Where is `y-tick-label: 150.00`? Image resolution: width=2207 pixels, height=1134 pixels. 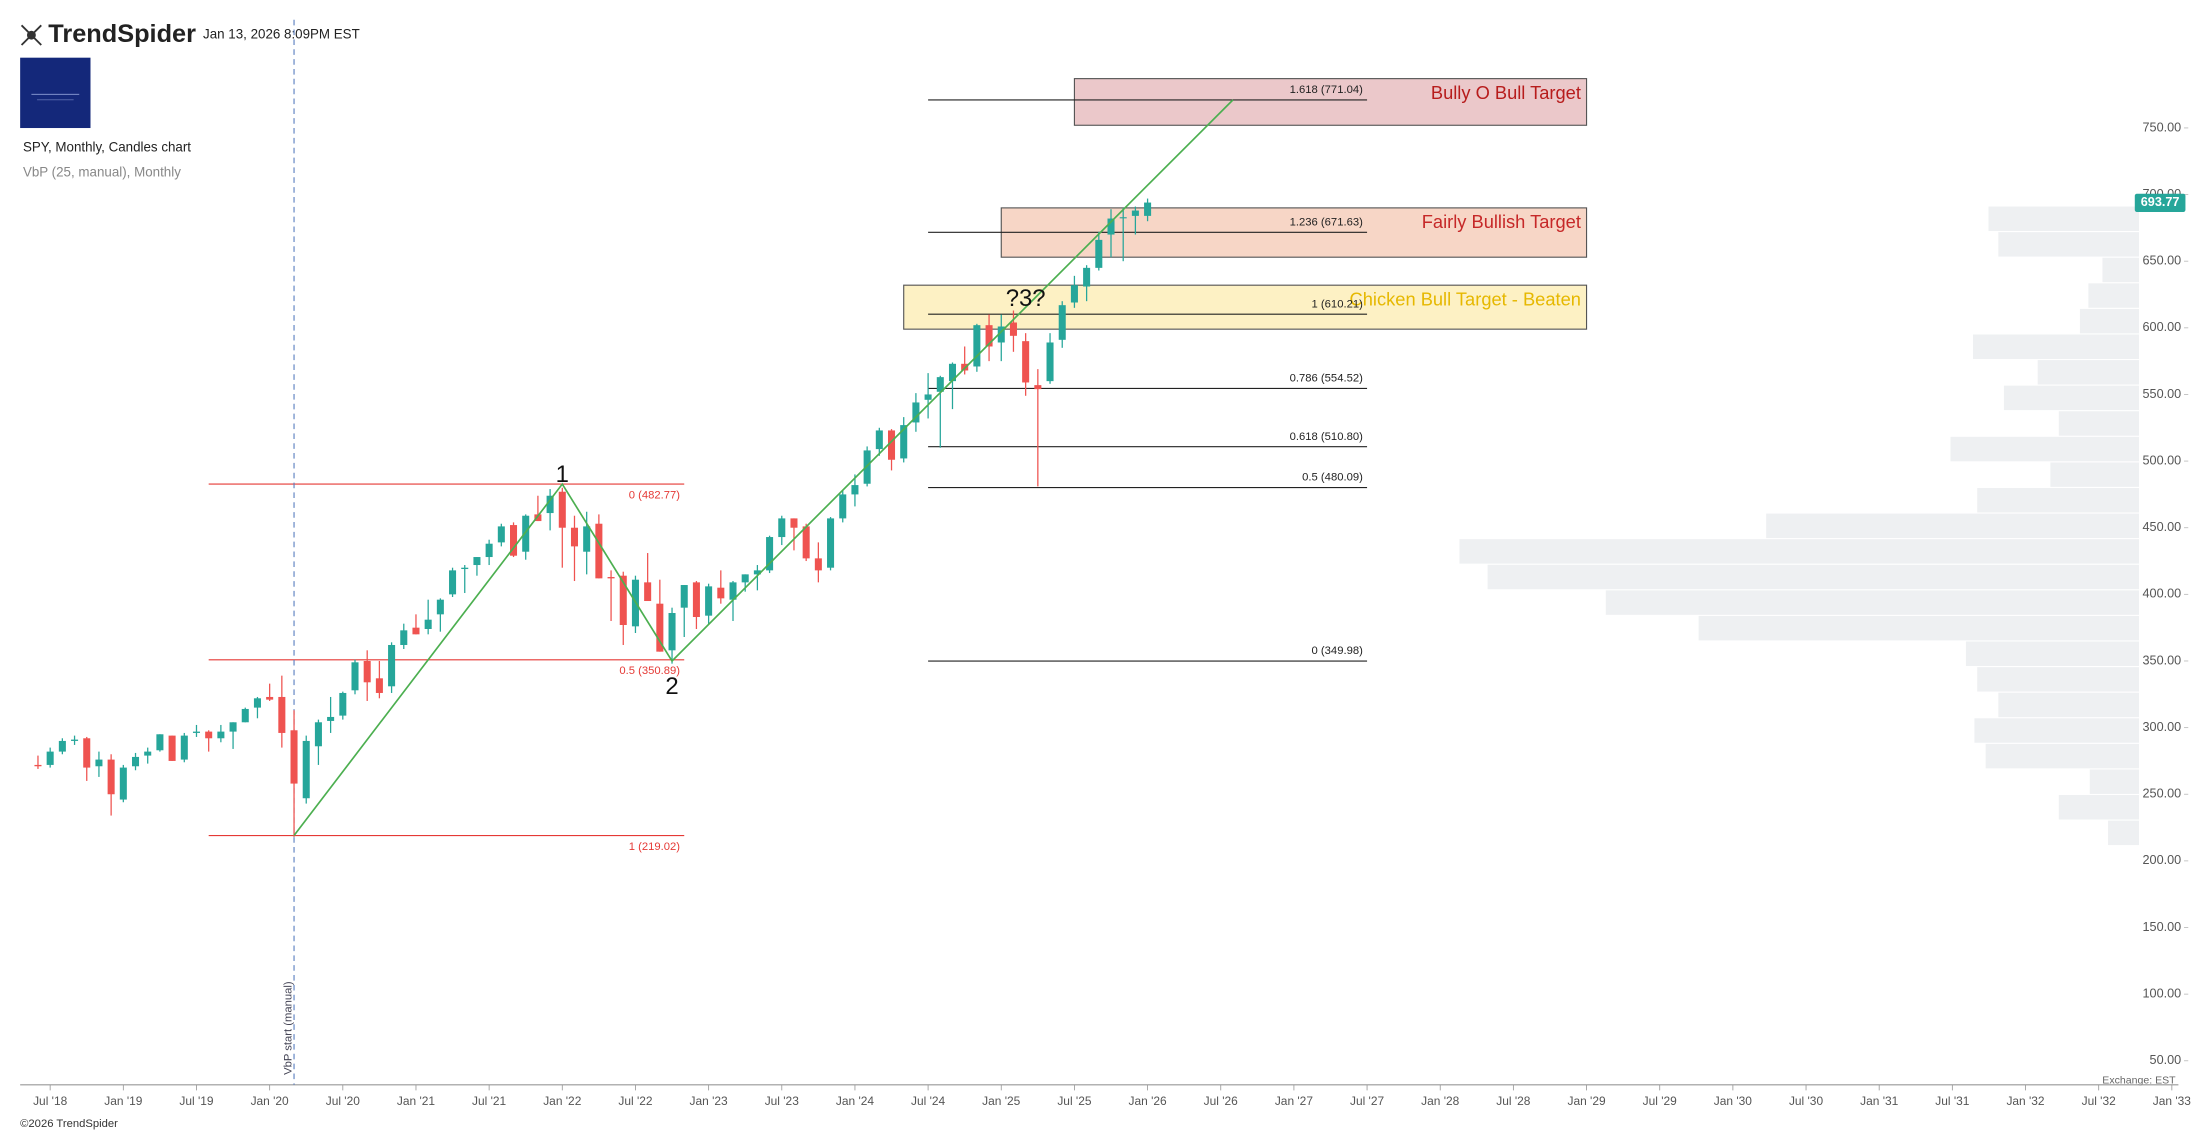 y-tick-label: 150.00 is located at coordinates (2162, 927).